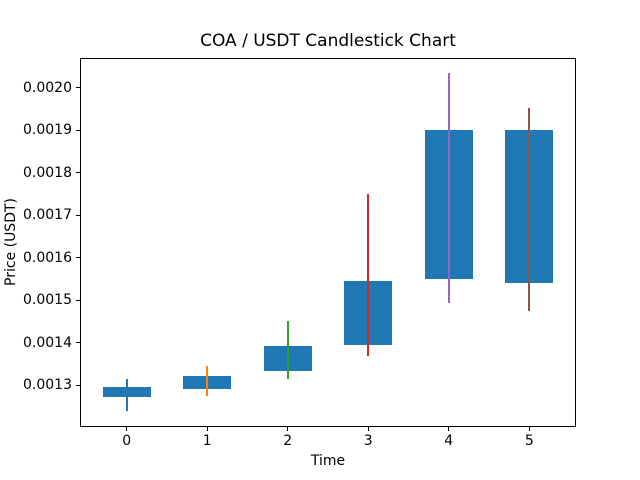  Describe the element at coordinates (449, 441) in the screenshot. I see `x-tick-label: 4` at that location.